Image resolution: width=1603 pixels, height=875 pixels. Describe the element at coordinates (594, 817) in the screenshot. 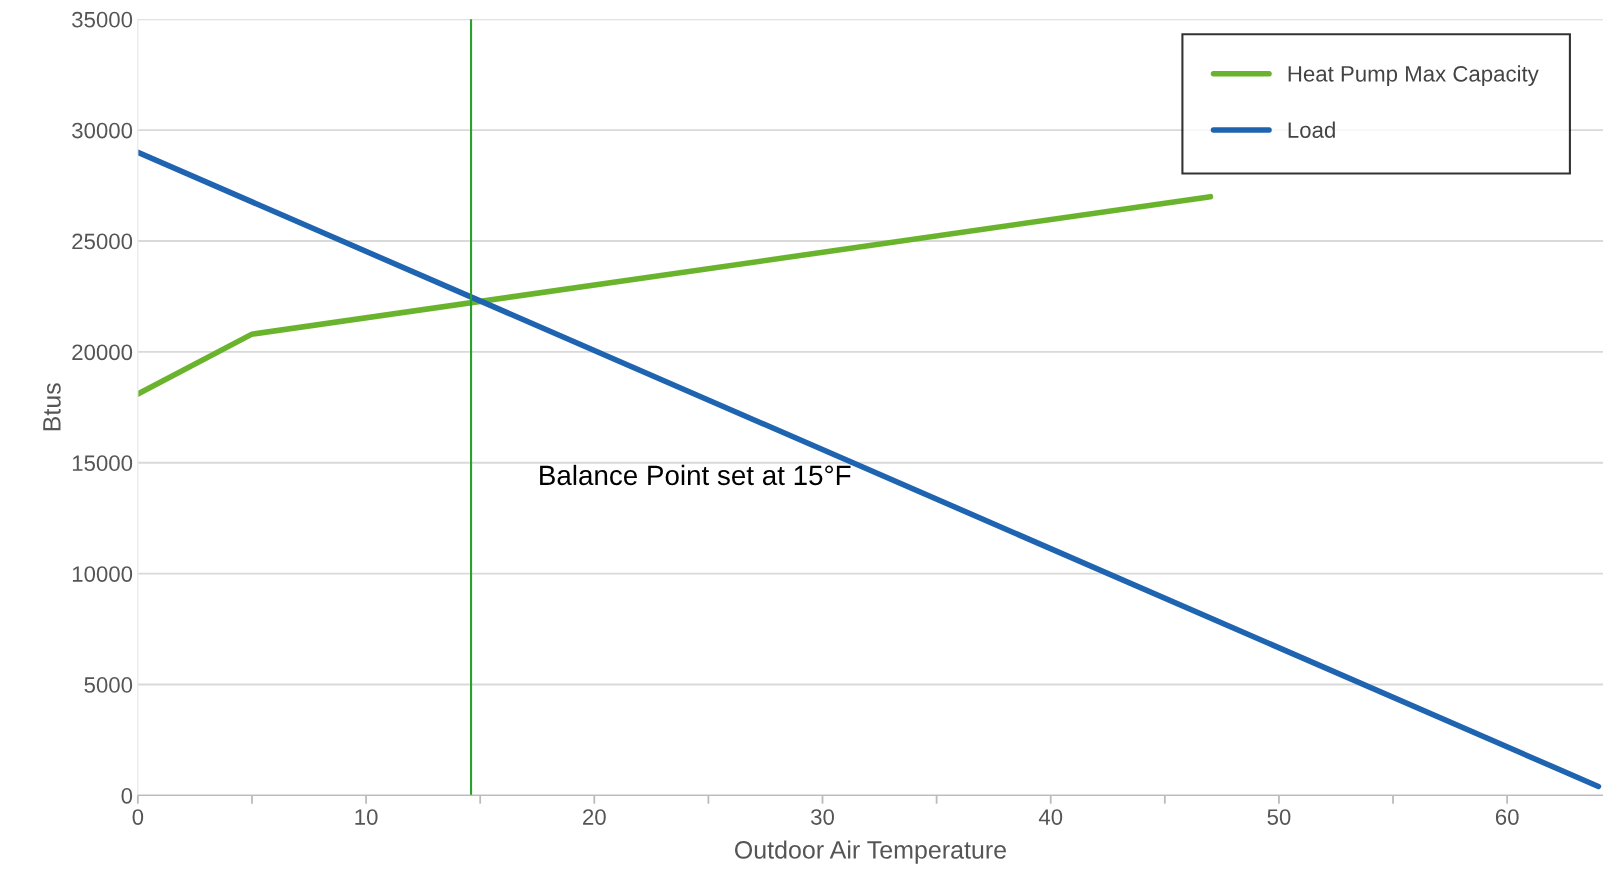

I see `x-tick-label: 20` at that location.